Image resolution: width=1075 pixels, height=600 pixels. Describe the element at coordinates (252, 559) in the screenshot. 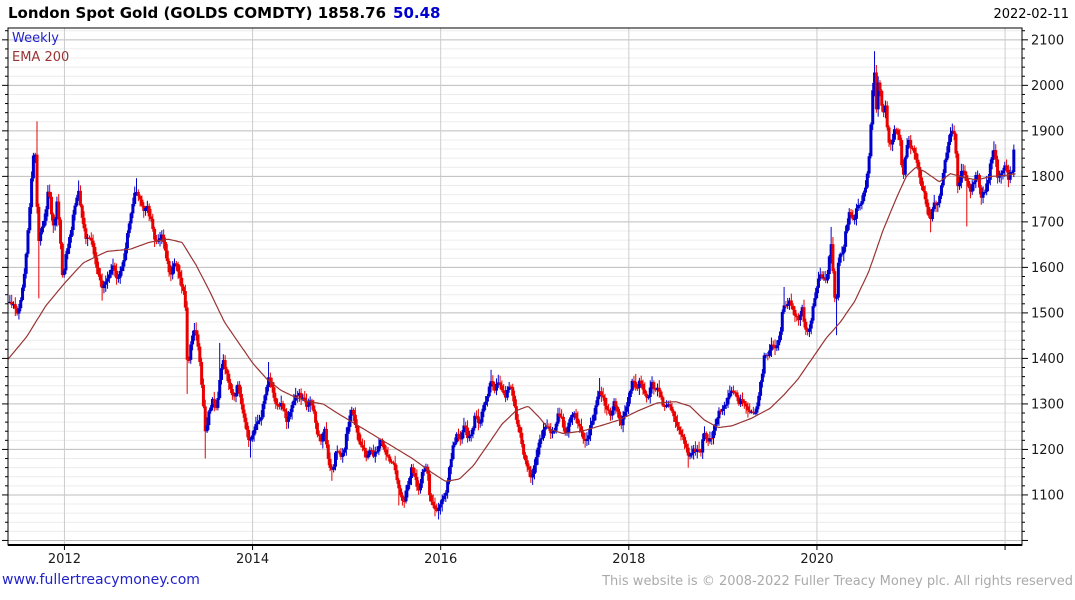

I see `x-tick-label: 2014` at that location.